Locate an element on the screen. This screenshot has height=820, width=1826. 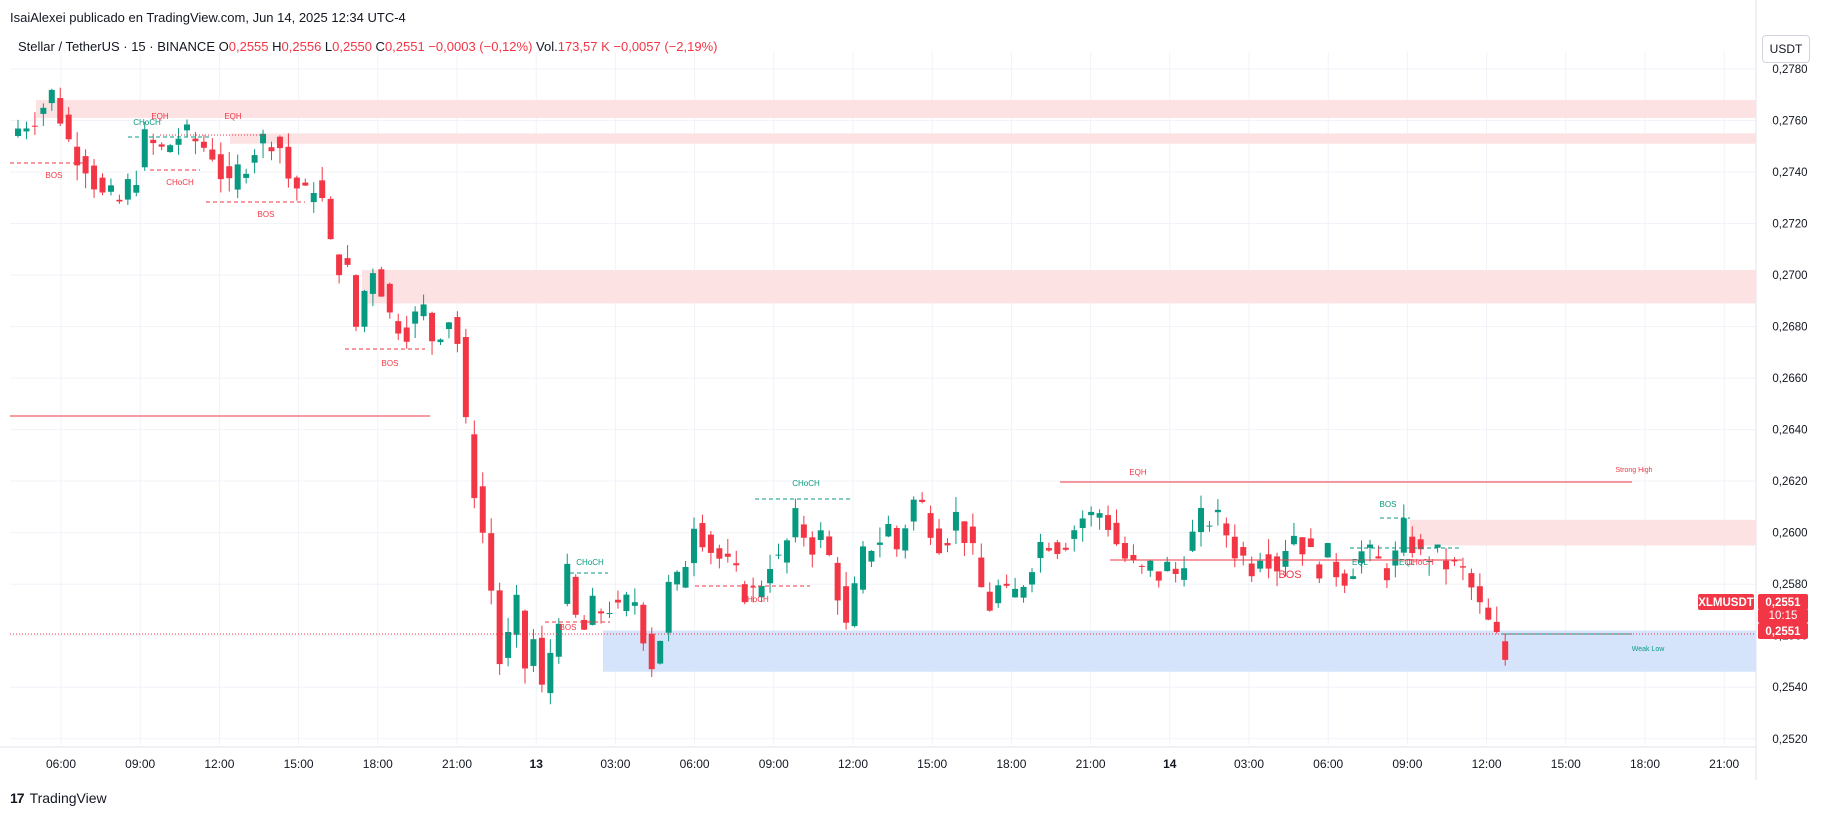
structure-label: EQH is located at coordinates (1138, 472).